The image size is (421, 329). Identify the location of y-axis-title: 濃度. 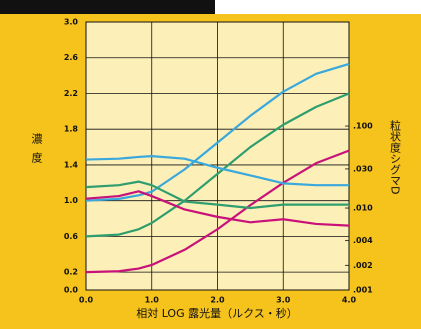
(36, 151).